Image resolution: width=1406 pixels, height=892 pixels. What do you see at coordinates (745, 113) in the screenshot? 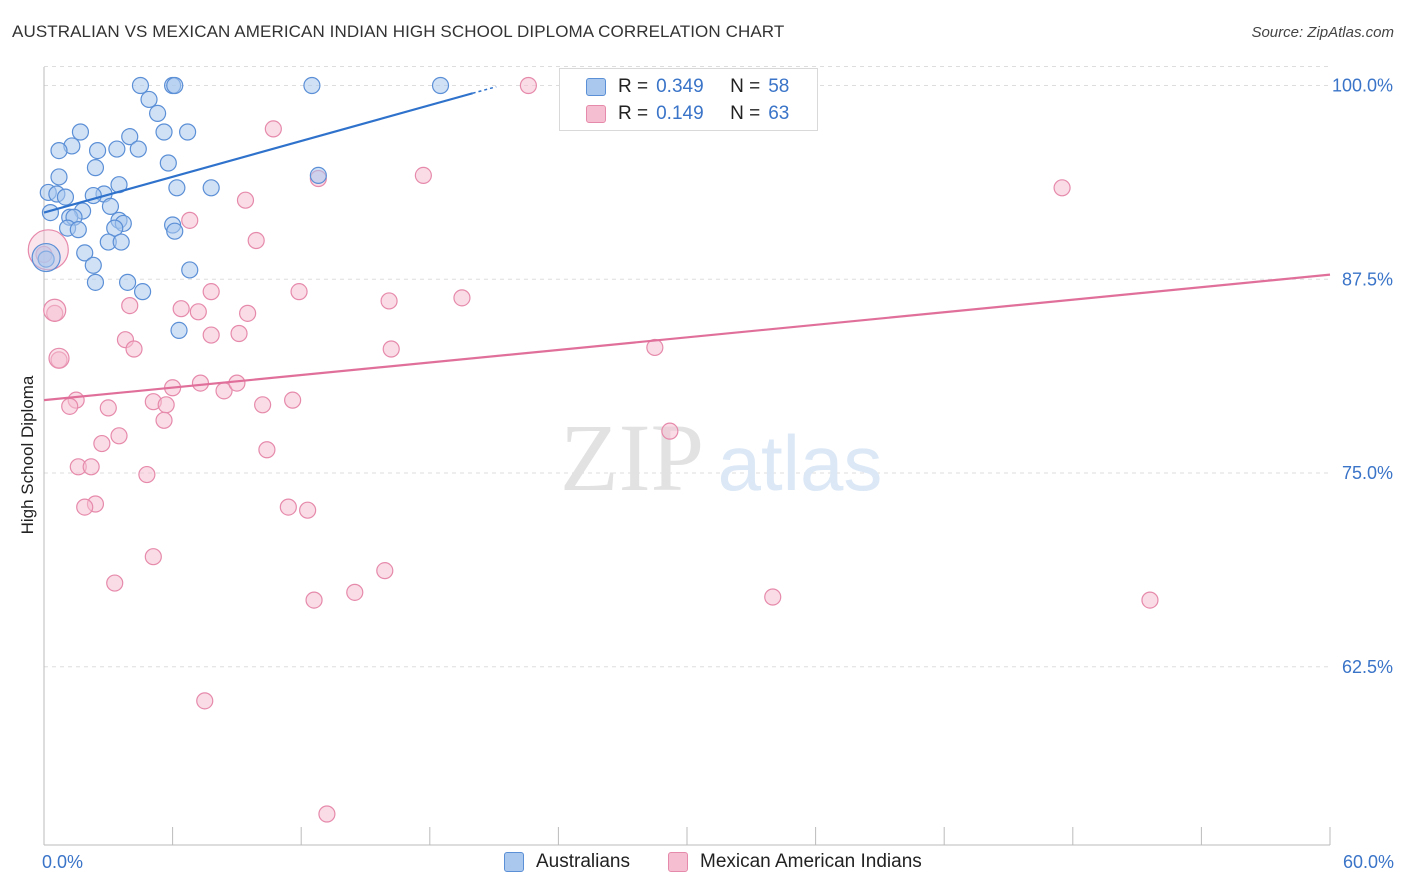
I see `legend-n-label: N =` at bounding box center [745, 113].